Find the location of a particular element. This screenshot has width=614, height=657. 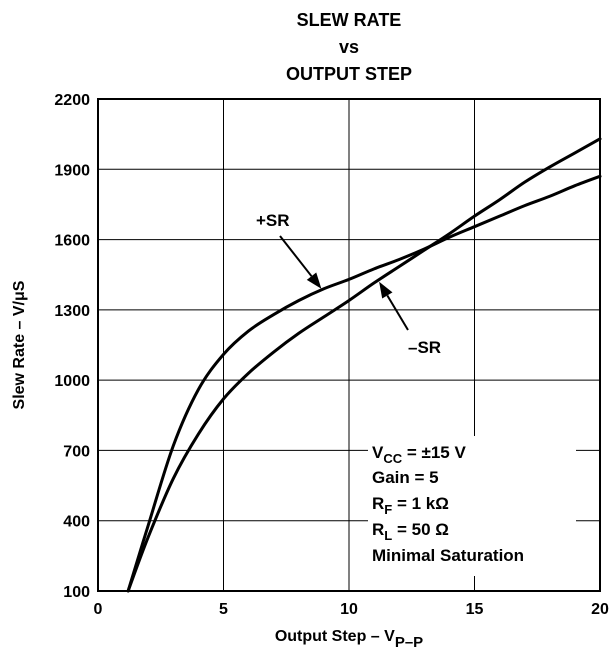

chart-title-line-2: vs is located at coordinates (349, 47).